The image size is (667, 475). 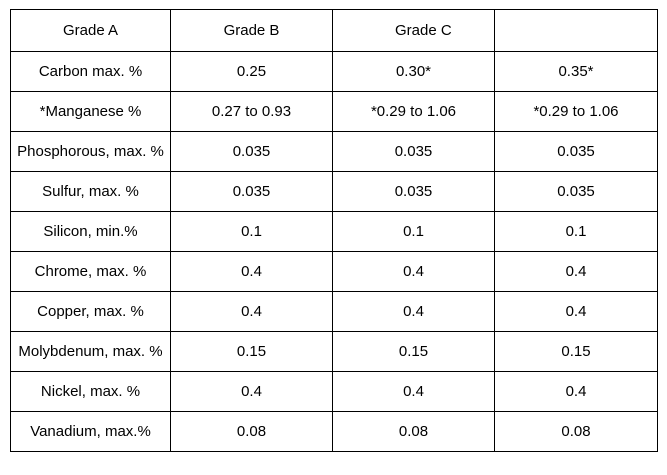 What do you see at coordinates (251, 30) in the screenshot?
I see `header-grade-b: Grade B` at bounding box center [251, 30].